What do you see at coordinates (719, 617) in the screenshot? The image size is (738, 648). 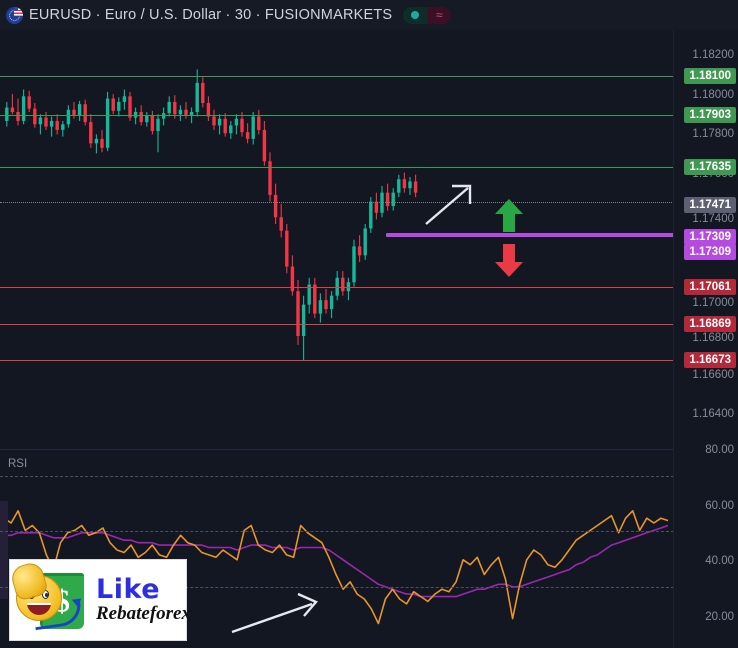 I see `rsi-axis-label: 20.00` at bounding box center [719, 617].